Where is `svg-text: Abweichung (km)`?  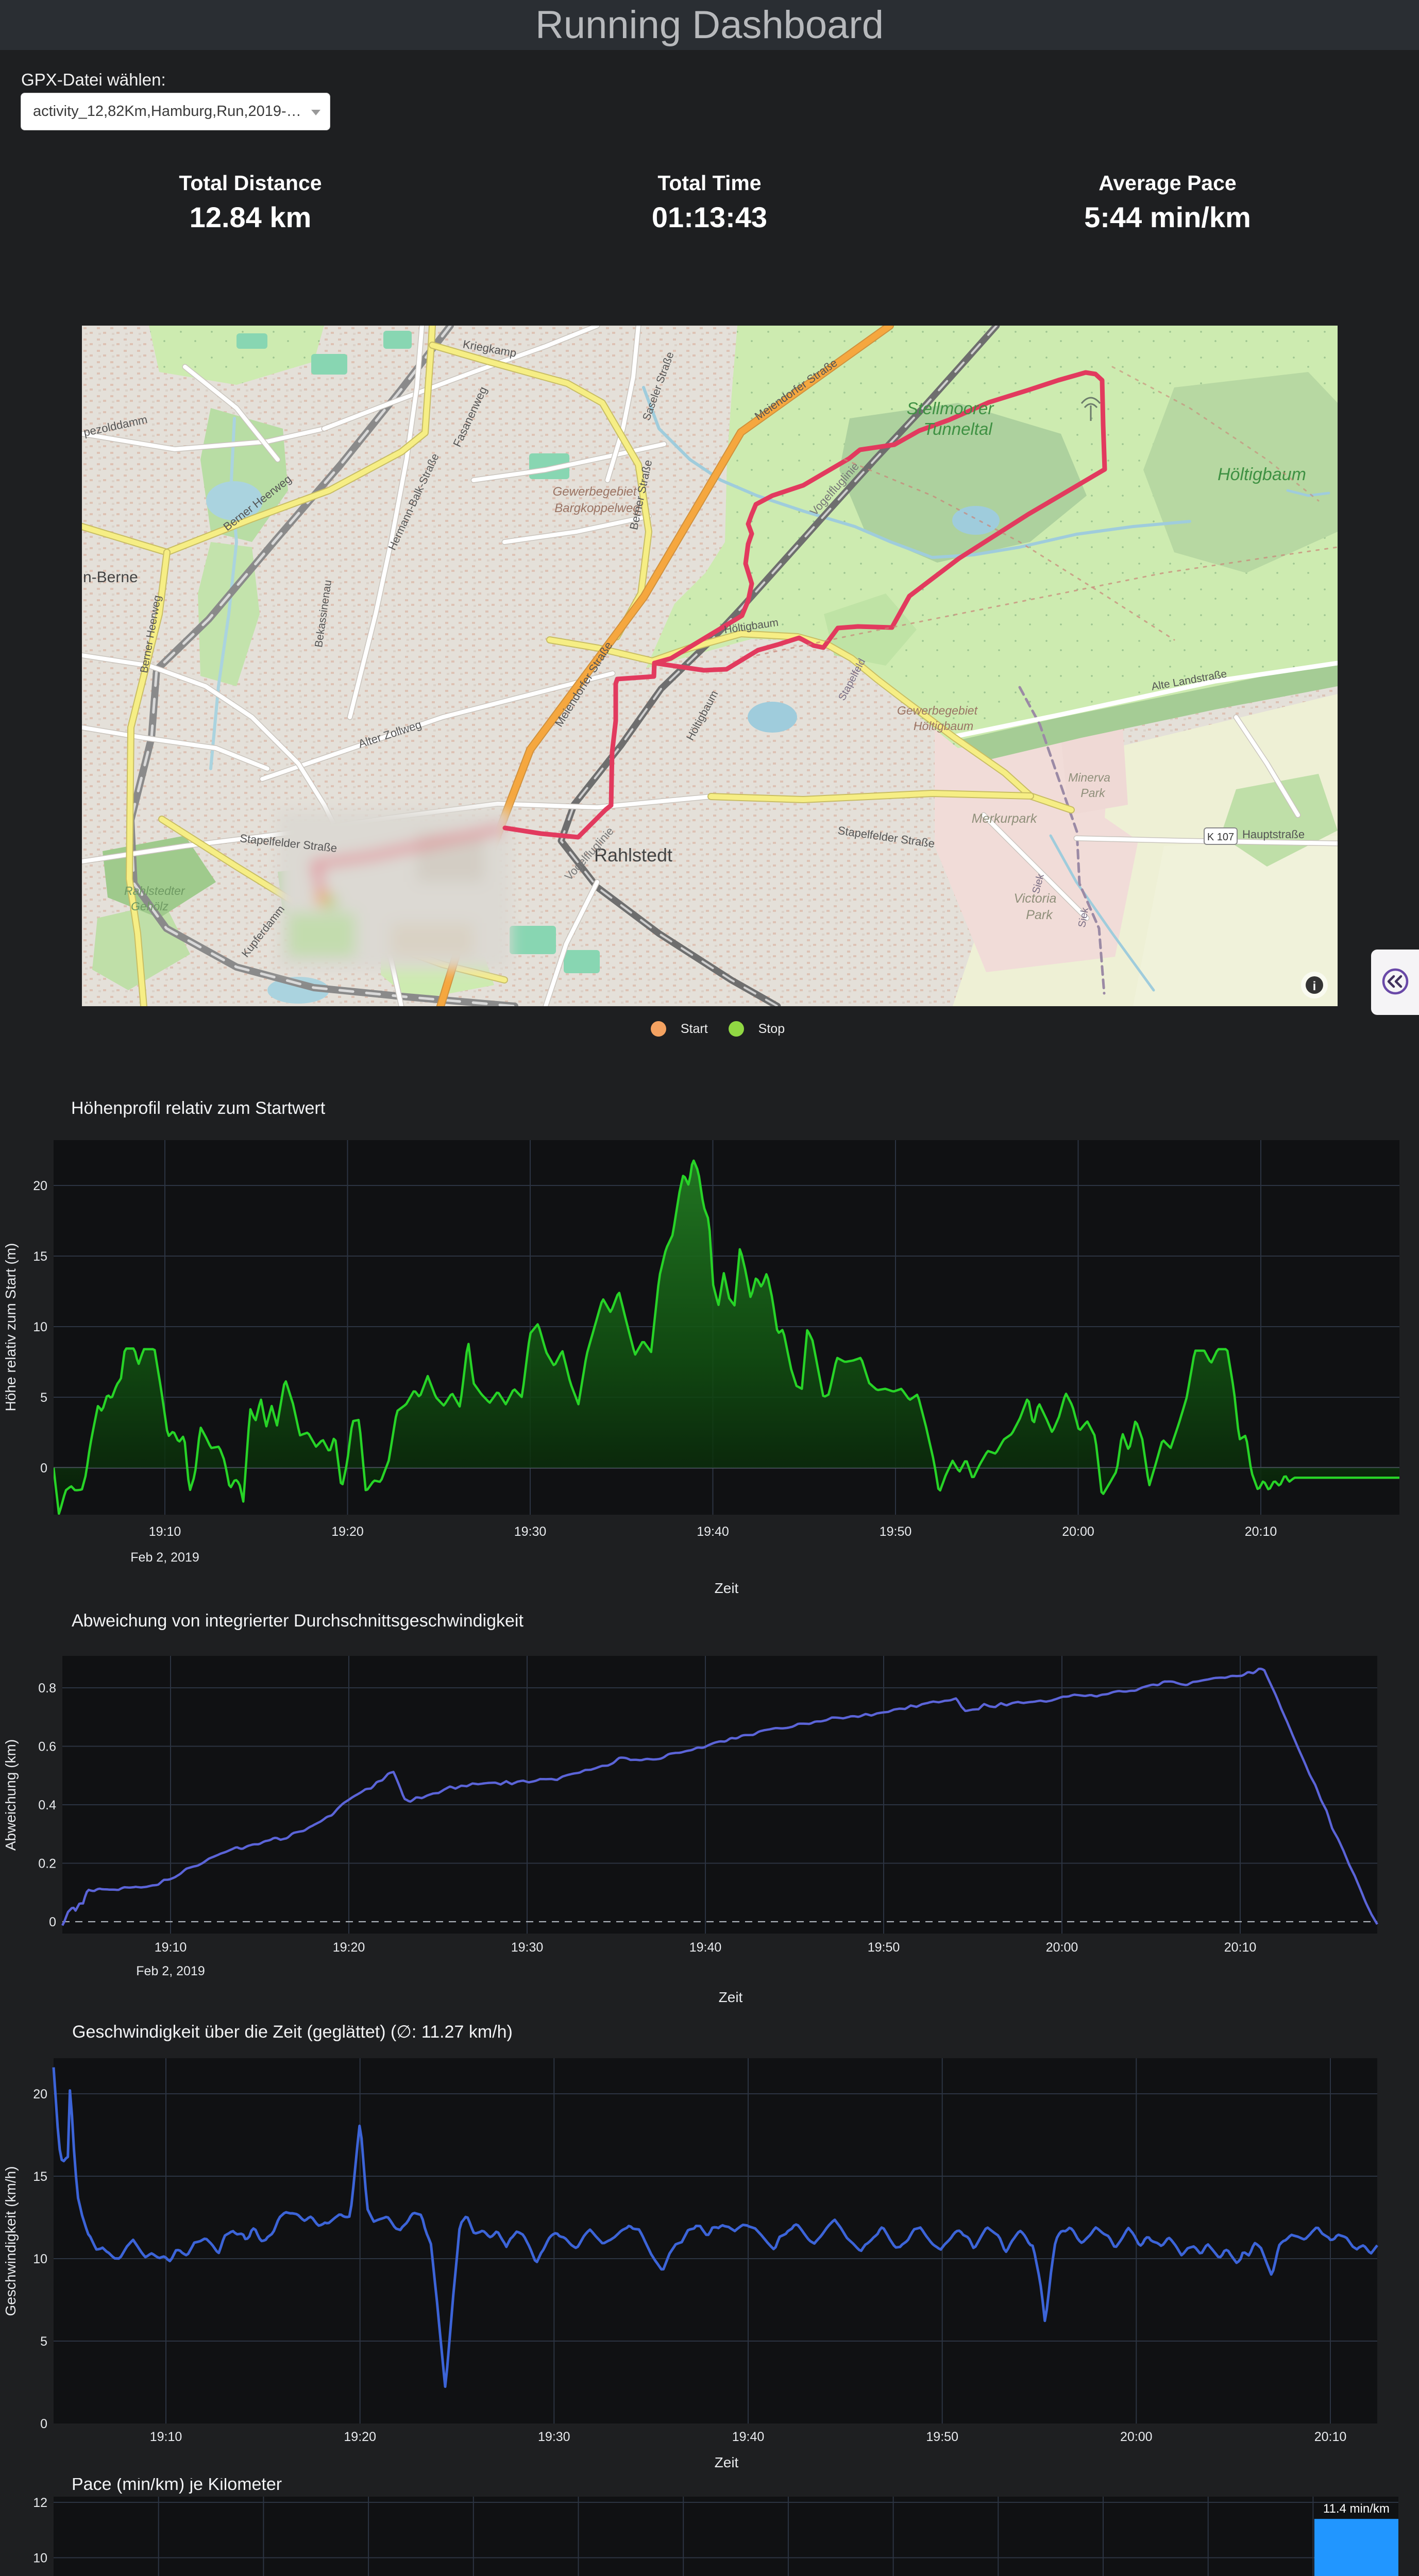 svg-text: Abweichung (km) is located at coordinates (11, 1795).